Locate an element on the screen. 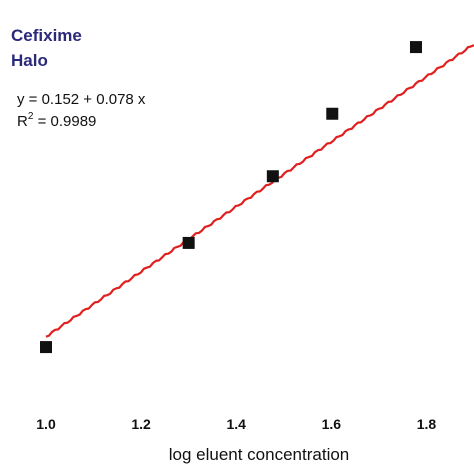 The image size is (474, 474). x-tick-label-2: 1.4 is located at coordinates (236, 424).